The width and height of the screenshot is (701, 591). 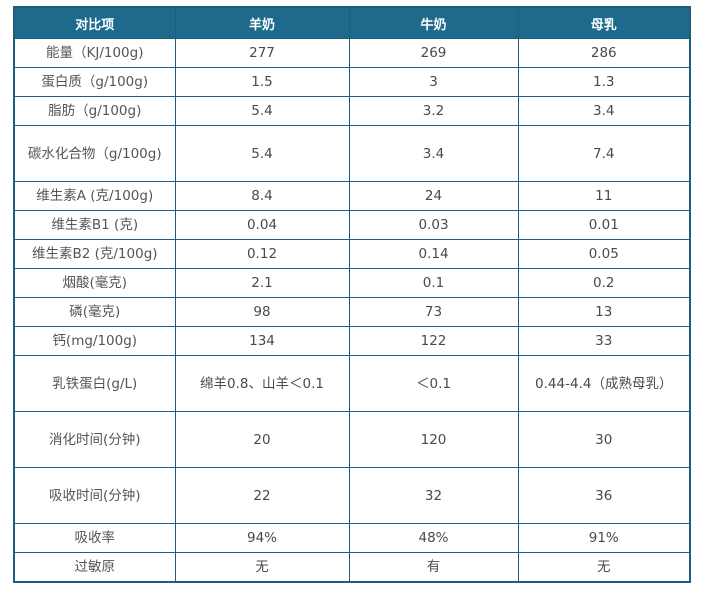 I want to click on goat-value: 94%, so click(x=262, y=538).